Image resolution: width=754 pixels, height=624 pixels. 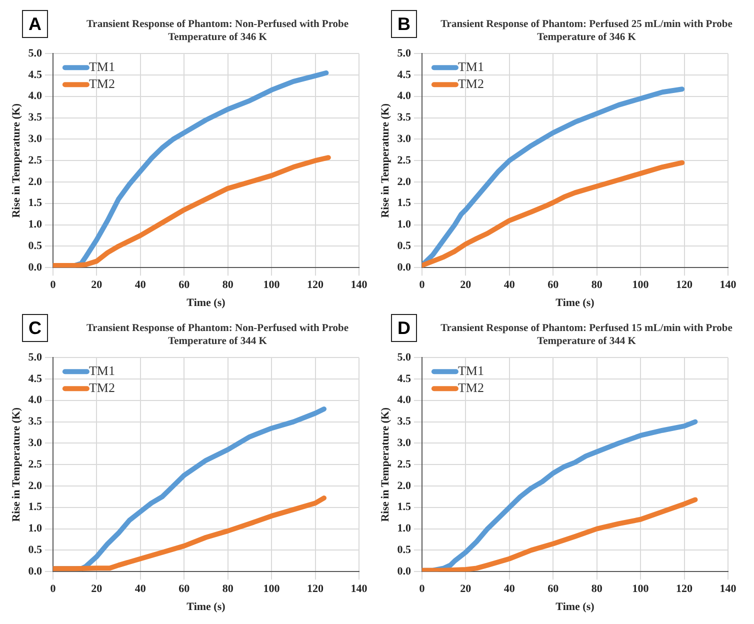 What do you see at coordinates (404, 24) in the screenshot?
I see `text: B` at bounding box center [404, 24].